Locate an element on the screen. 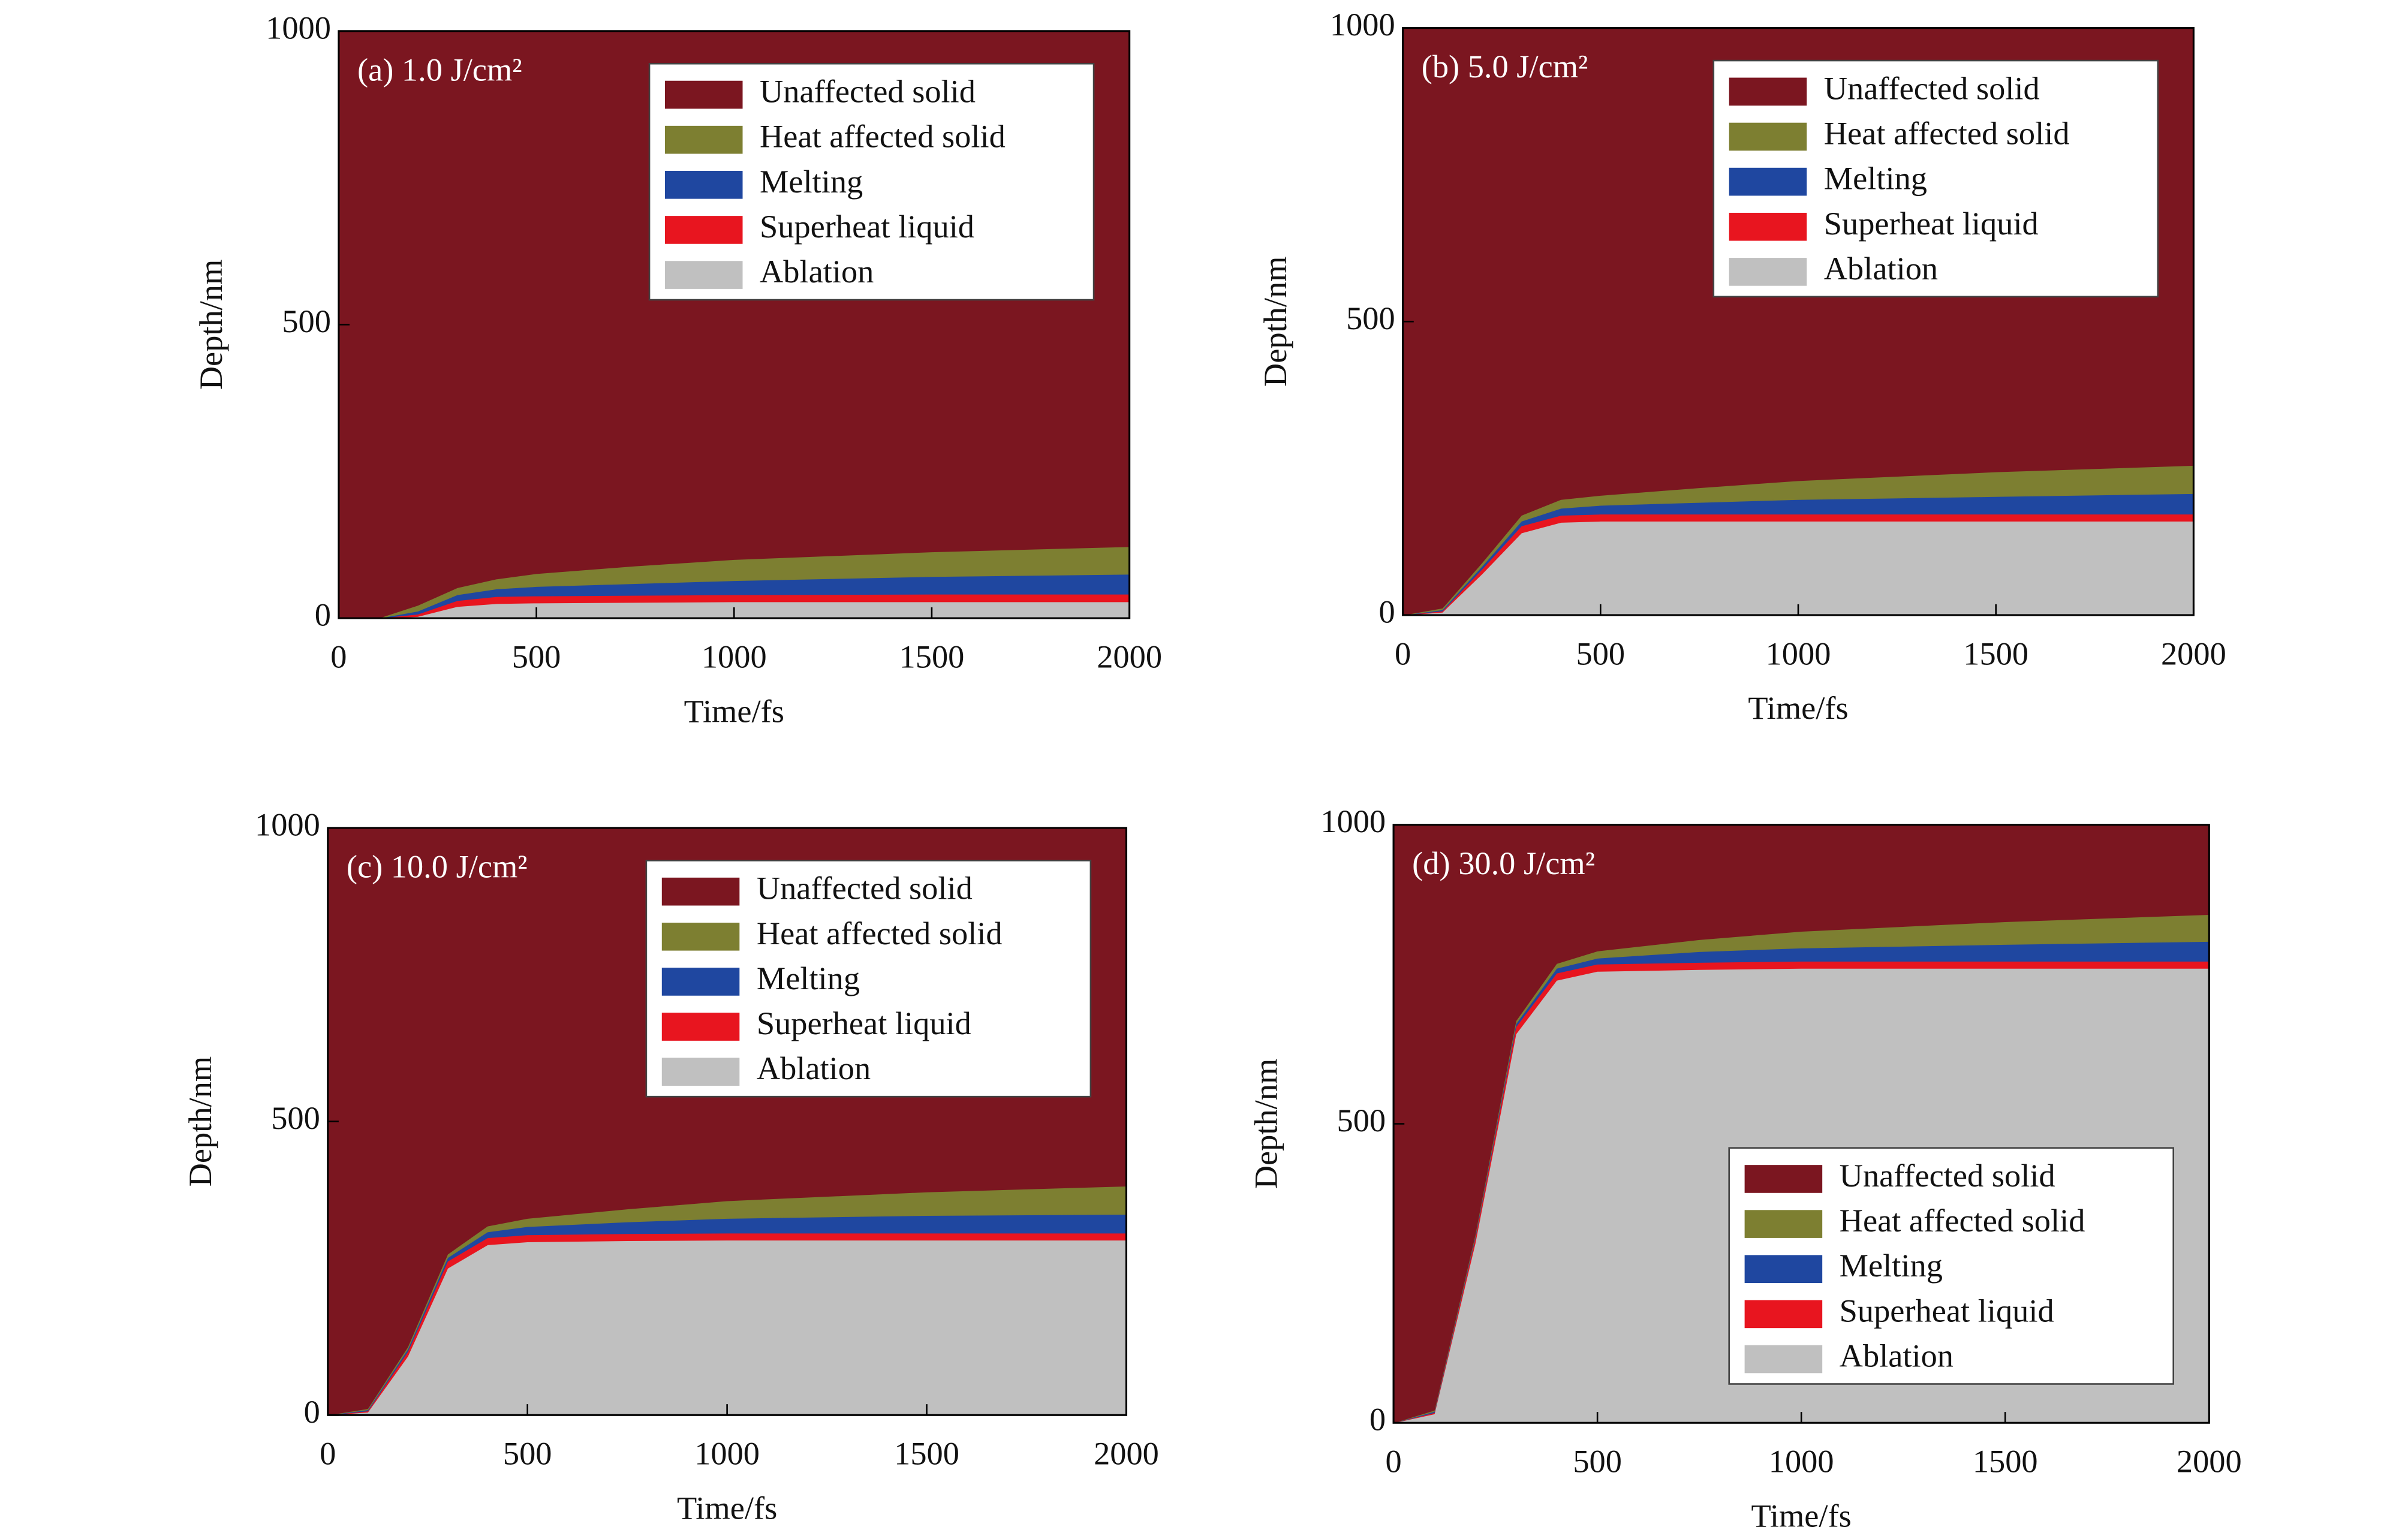  annotation: (b) 5.0 J/cm² is located at coordinates (1505, 67).